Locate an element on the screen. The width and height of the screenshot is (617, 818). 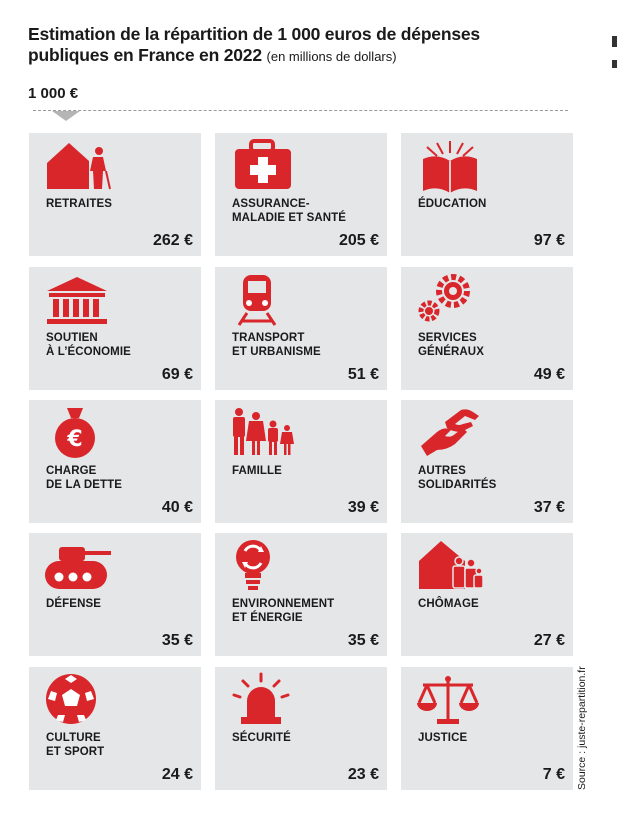
category-card: Défense 35 € is located at coordinates (115, 594).